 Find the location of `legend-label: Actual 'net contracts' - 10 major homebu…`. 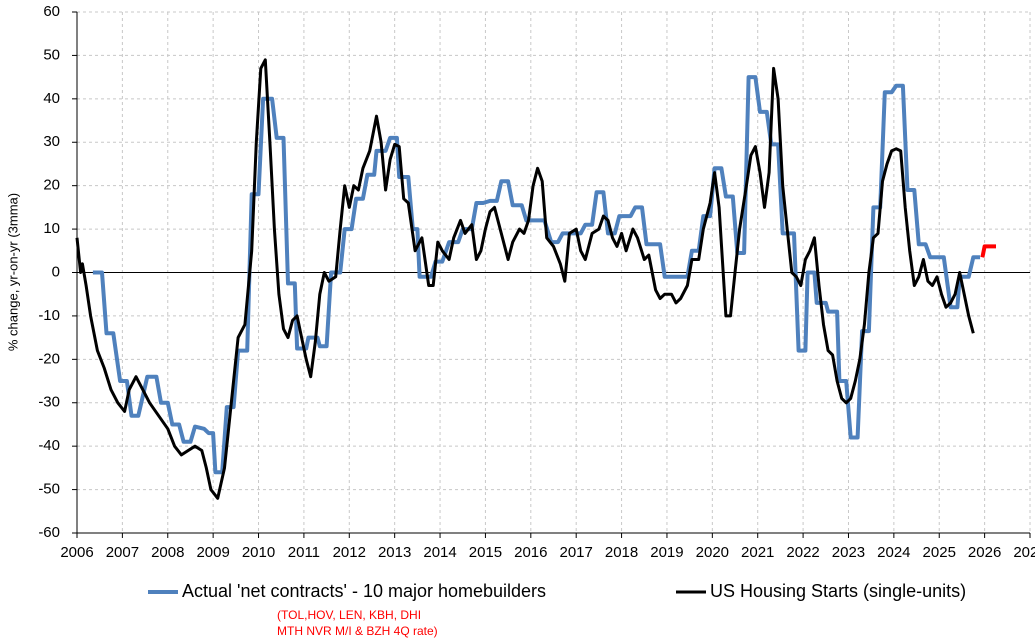

legend-label: Actual 'net contracts' - 10 major homebu… is located at coordinates (364, 591).